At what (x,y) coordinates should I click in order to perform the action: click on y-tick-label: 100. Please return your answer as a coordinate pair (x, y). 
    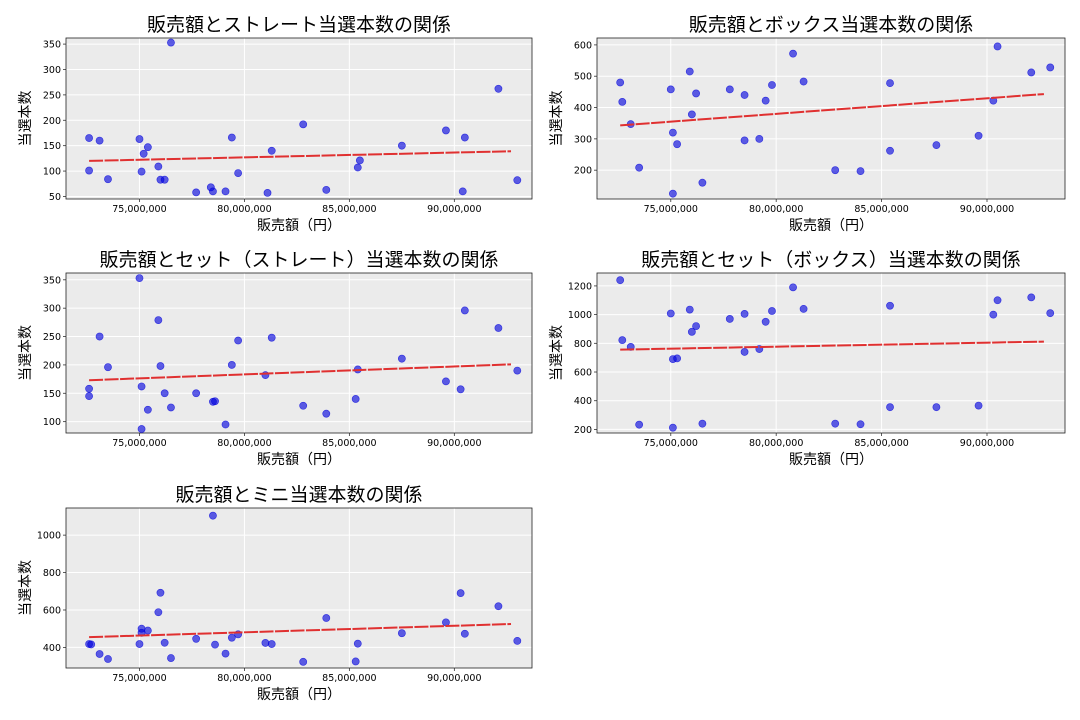
    Looking at the image, I should click on (52, 172).